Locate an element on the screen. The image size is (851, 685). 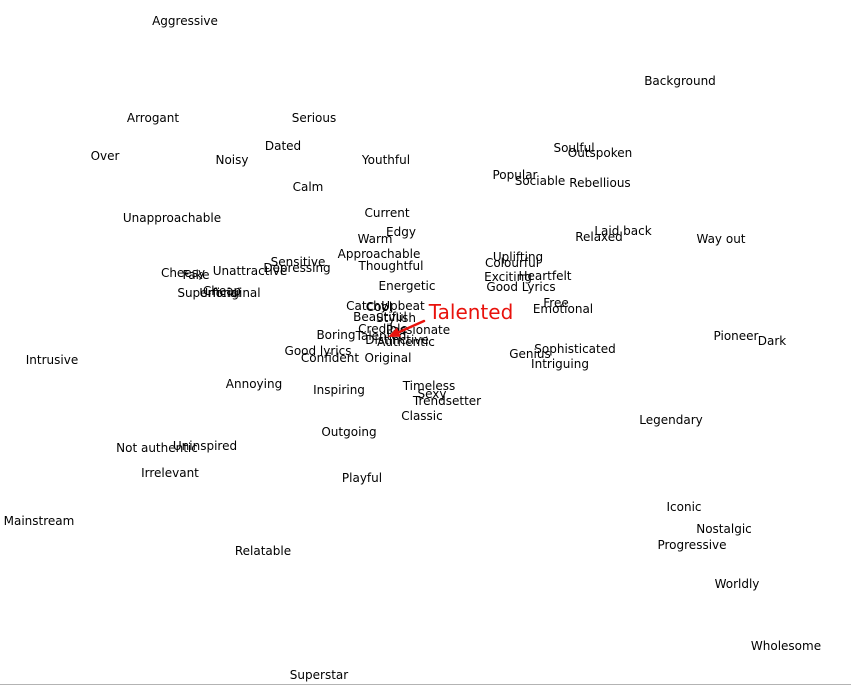
word-label: Relatable is located at coordinates (263, 551).